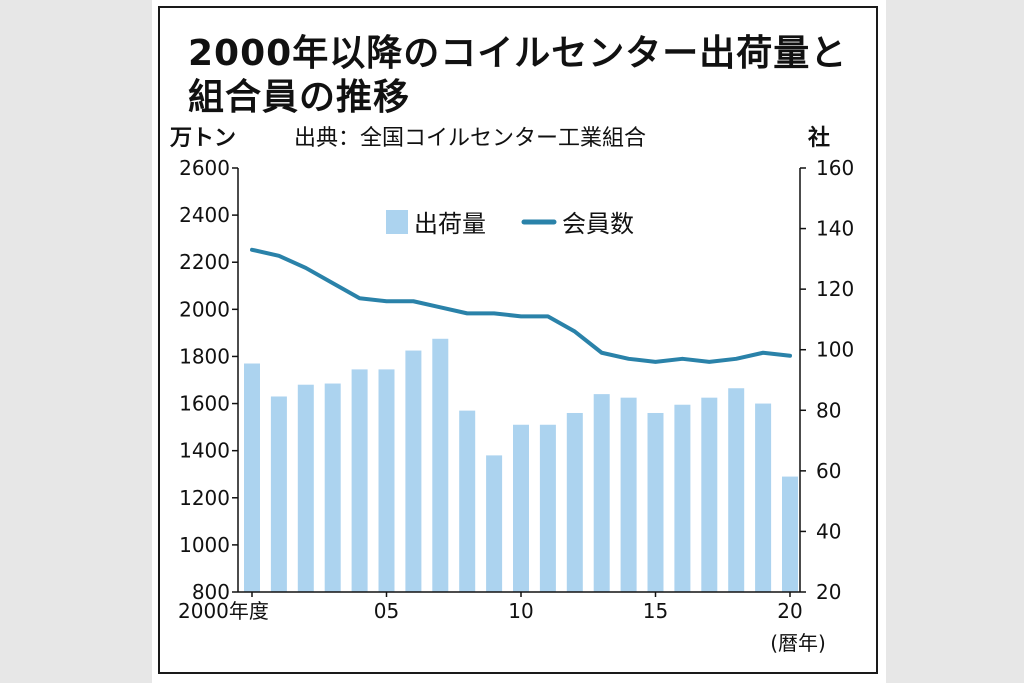 Image resolution: width=1024 pixels, height=683 pixels. Describe the element at coordinates (835, 229) in the screenshot. I see `right-tick-label: 140` at that location.